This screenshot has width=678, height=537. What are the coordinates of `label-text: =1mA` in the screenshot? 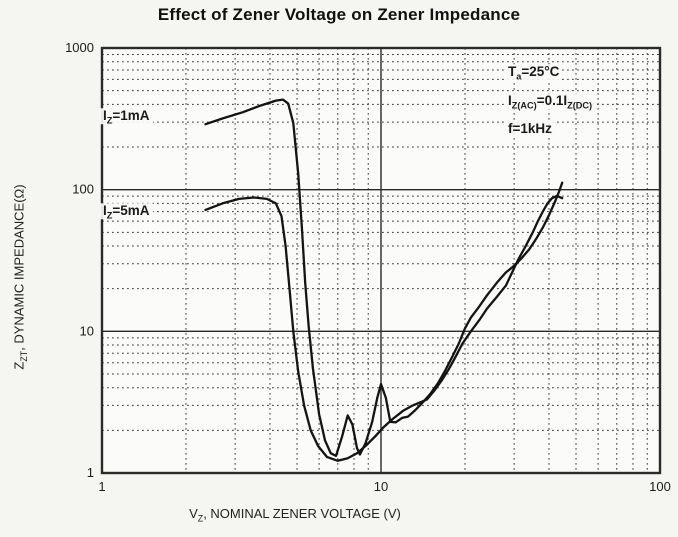 It's located at (131, 116).